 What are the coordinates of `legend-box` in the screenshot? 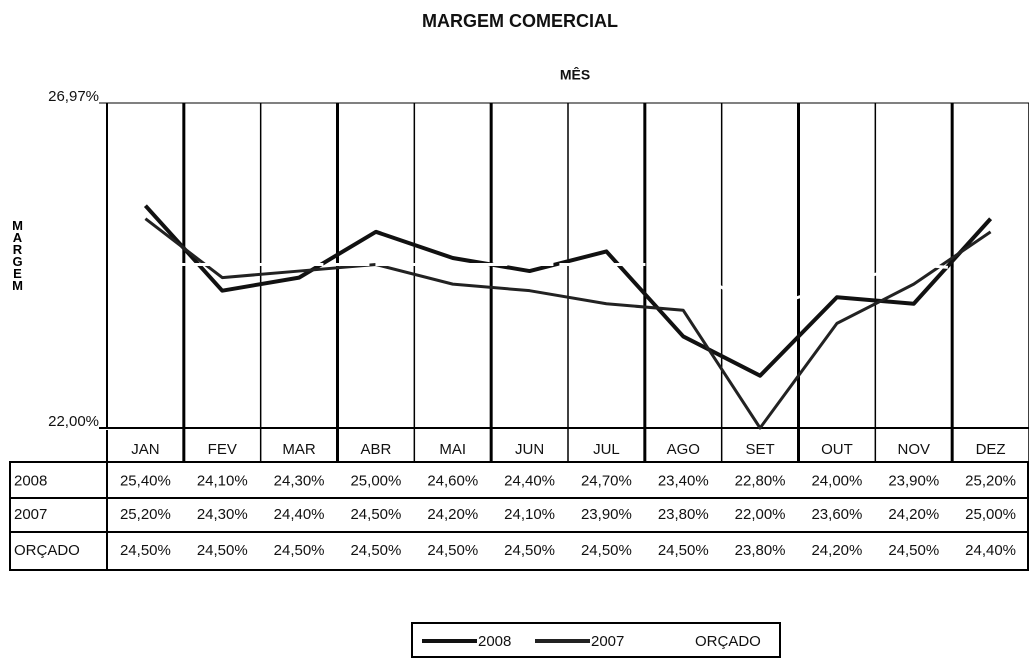 It's located at (596, 640).